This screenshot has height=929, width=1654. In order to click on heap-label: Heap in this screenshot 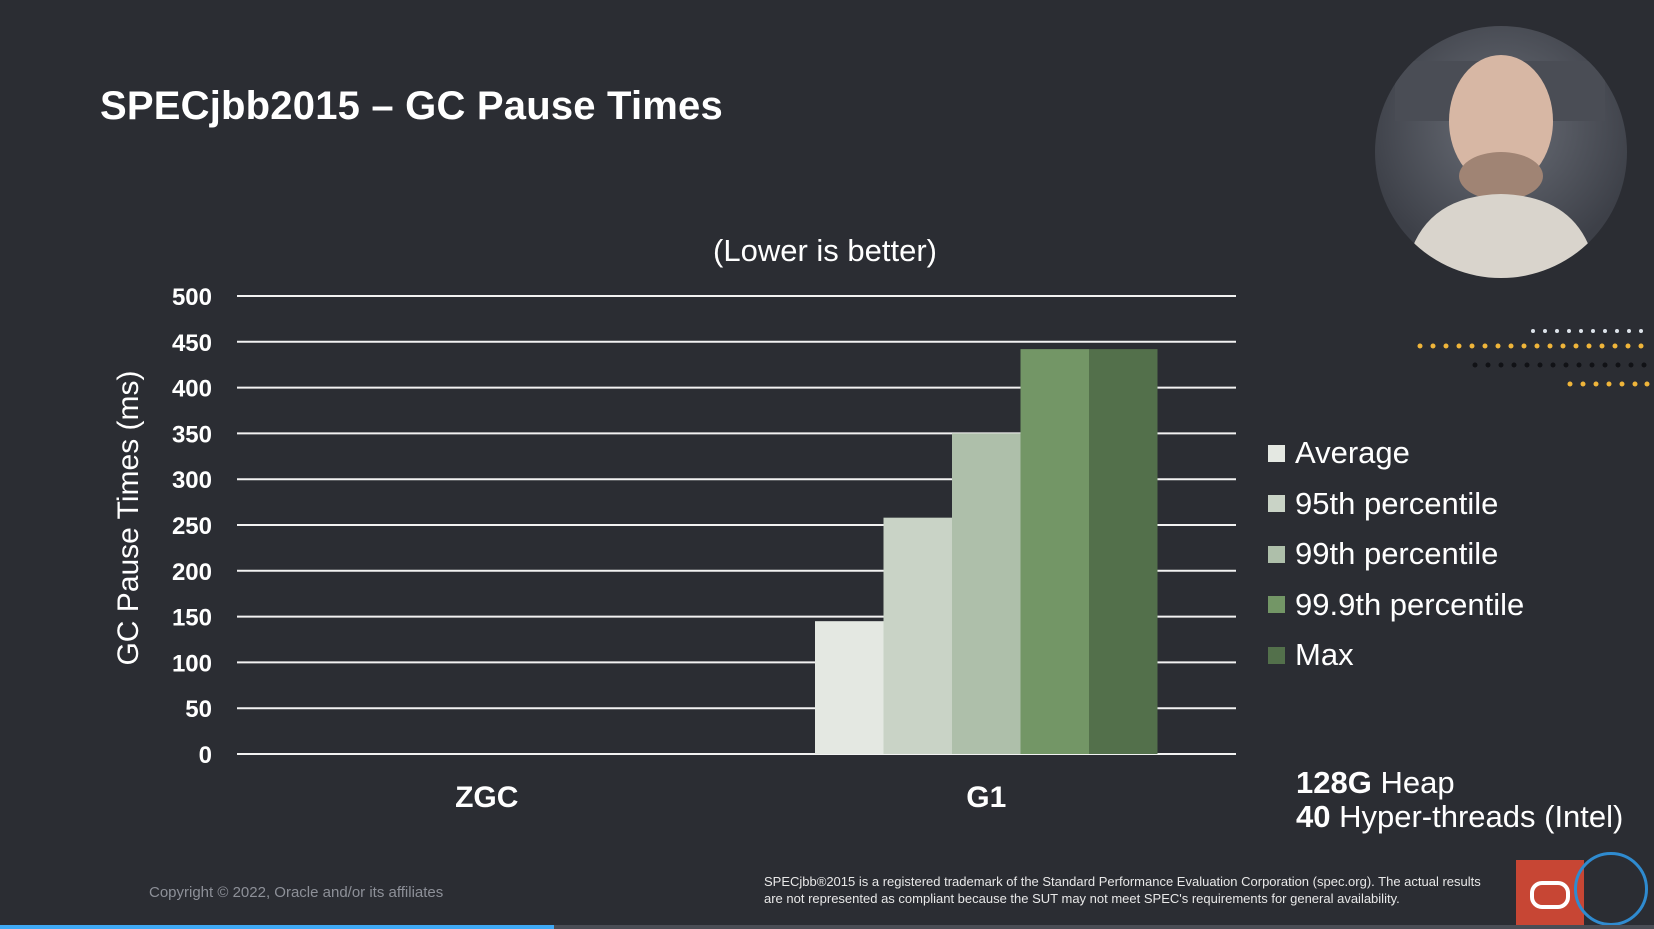, I will do `click(1413, 782)`.